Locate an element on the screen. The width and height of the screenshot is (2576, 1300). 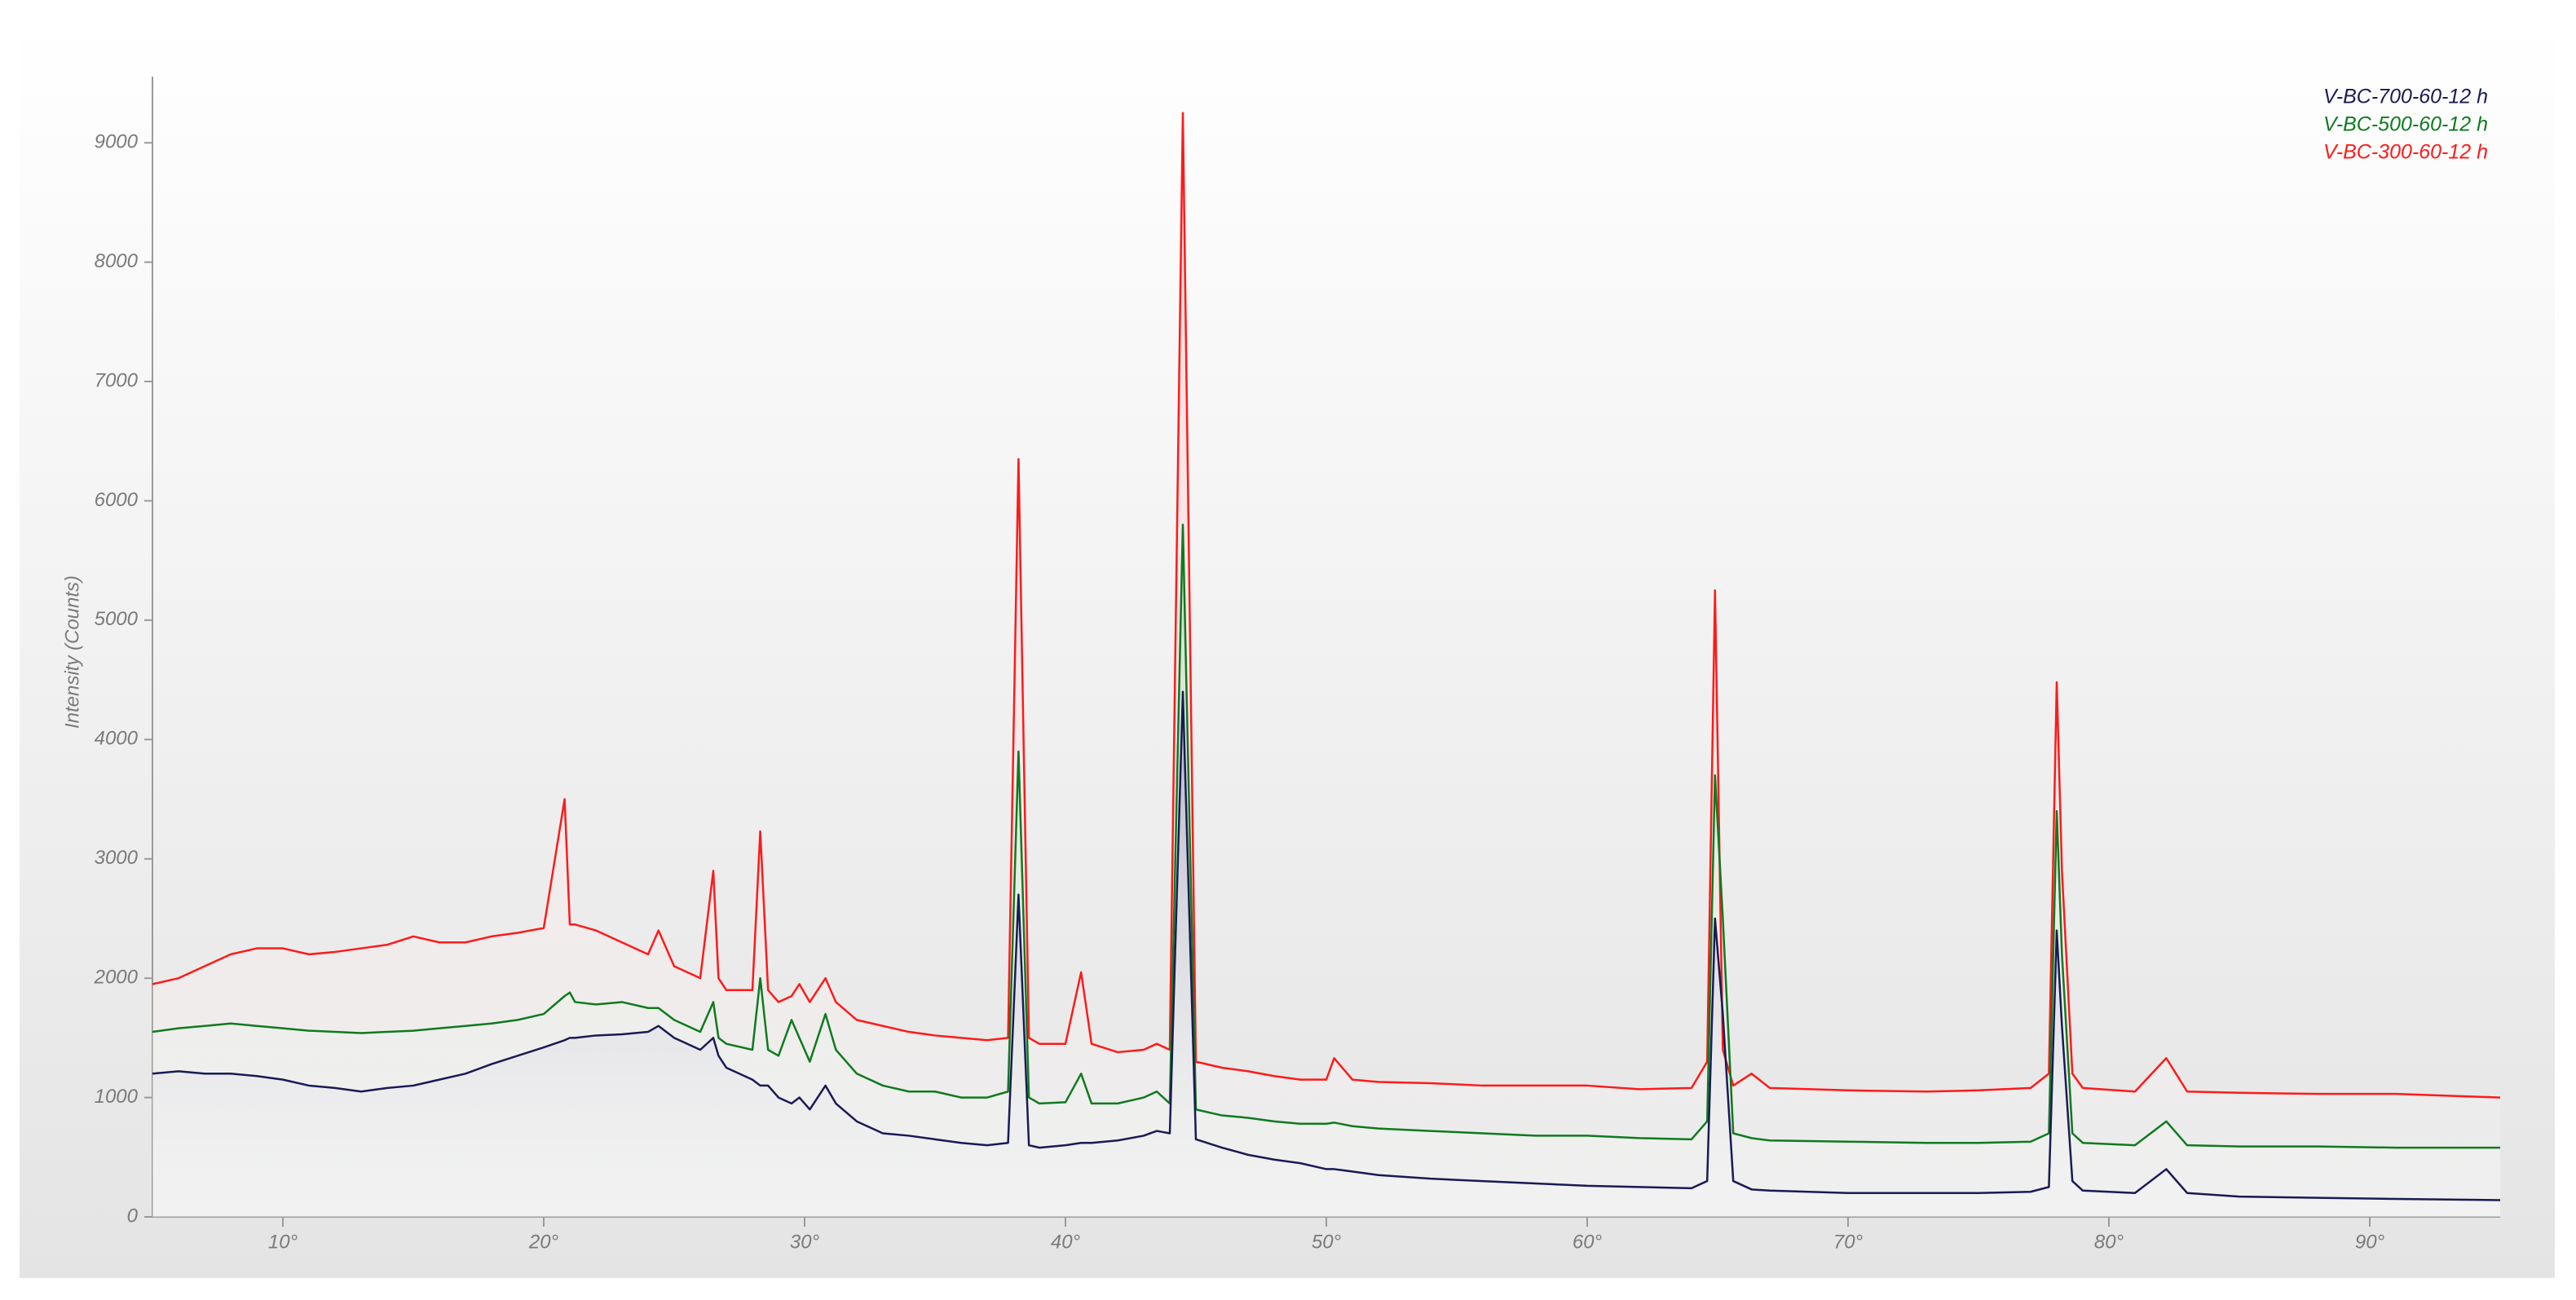
y-tick-label: 4000 is located at coordinates (117, 739).